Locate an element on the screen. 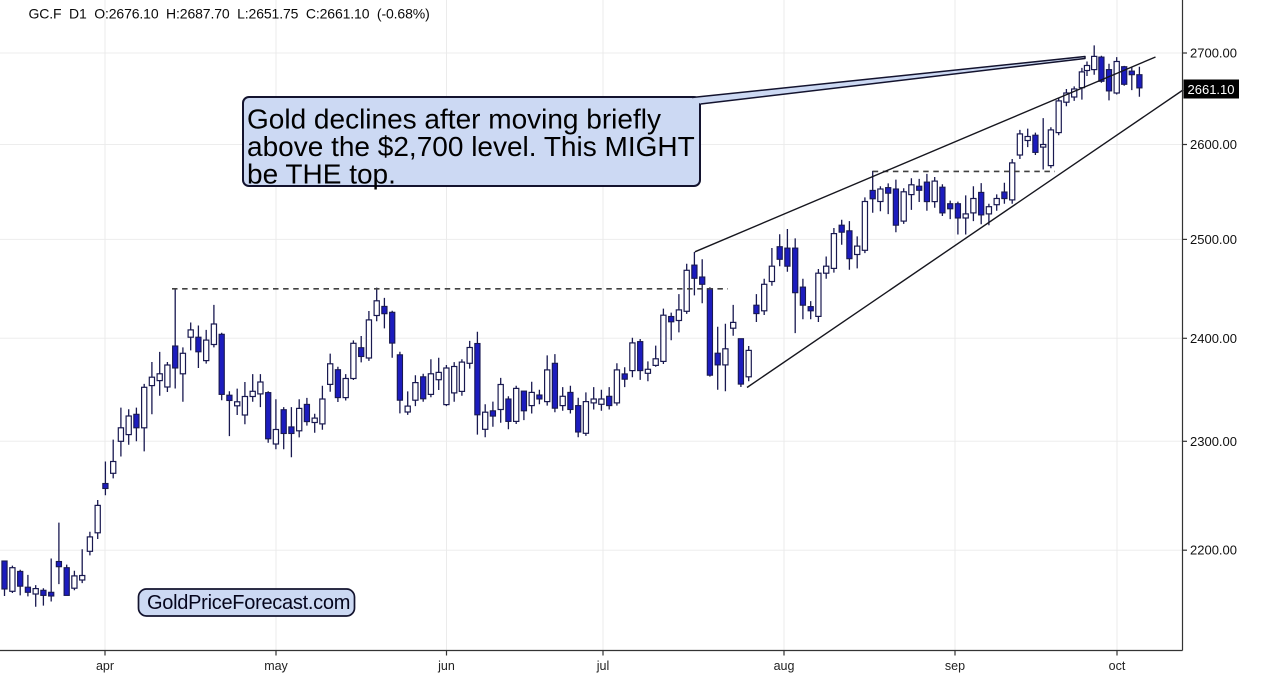 The width and height of the screenshot is (1267, 687). svg-text: 2661.10 is located at coordinates (1211, 89).